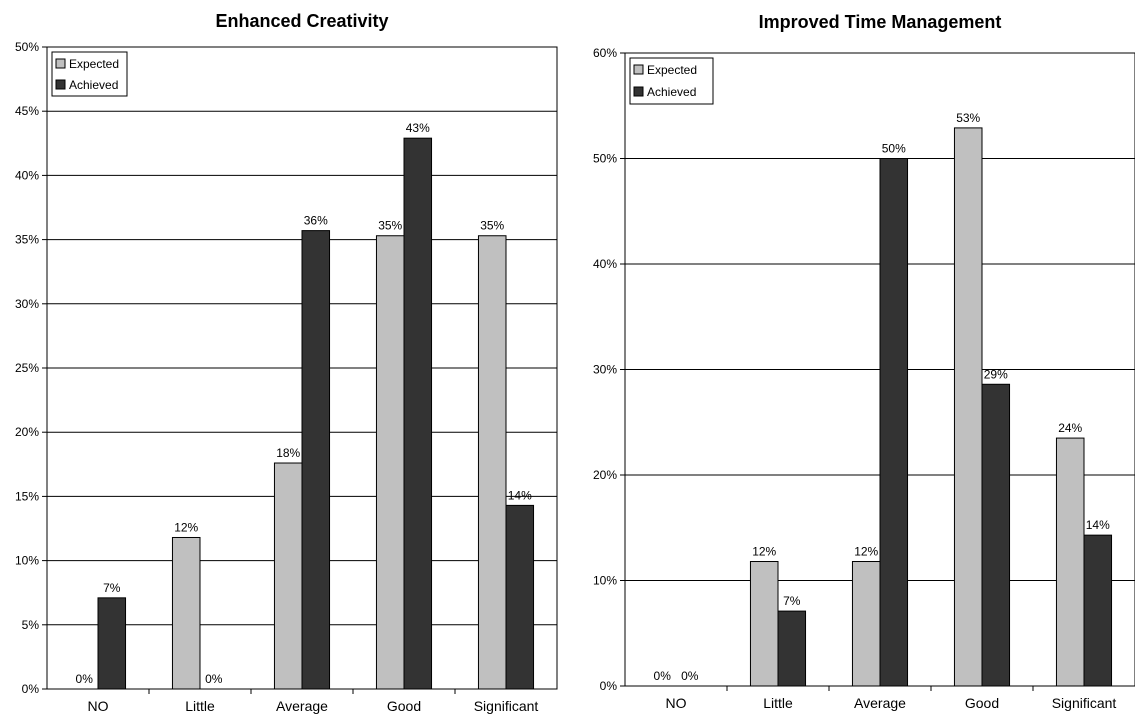 The image size is (1135, 720). What do you see at coordinates (27, 111) in the screenshot?
I see `y-tick-label: 45%` at bounding box center [27, 111].